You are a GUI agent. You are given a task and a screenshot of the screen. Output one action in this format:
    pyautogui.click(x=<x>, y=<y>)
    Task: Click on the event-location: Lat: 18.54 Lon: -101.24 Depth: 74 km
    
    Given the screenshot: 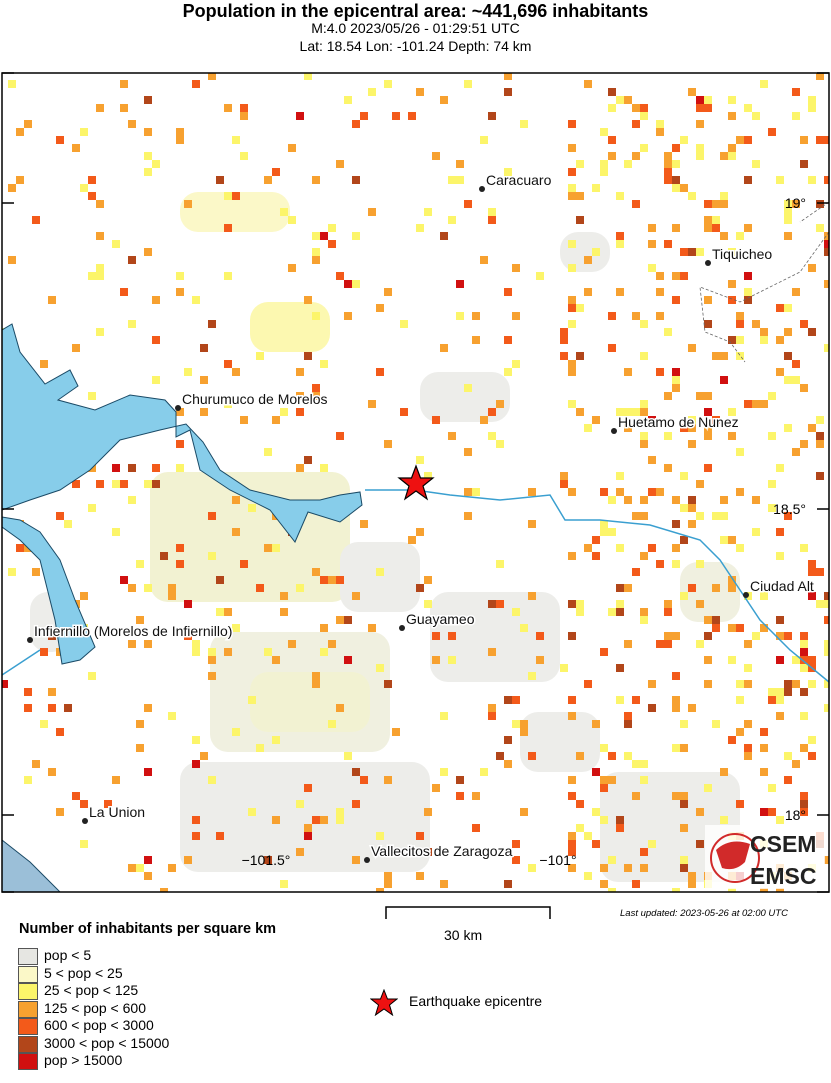 What is the action you would take?
    pyautogui.click(x=415, y=46)
    